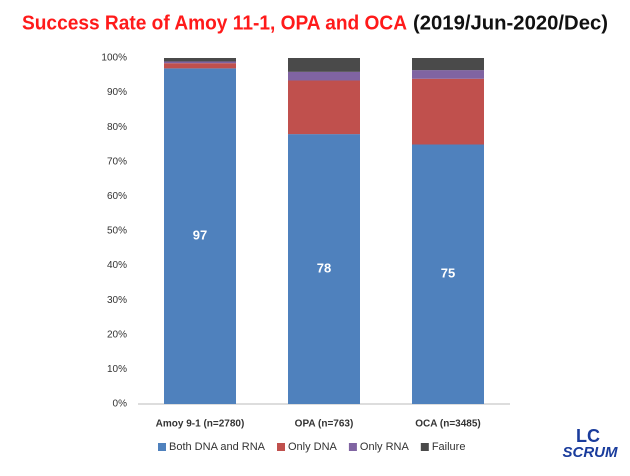  I want to click on y-tick-label: 30%, so click(117, 300).